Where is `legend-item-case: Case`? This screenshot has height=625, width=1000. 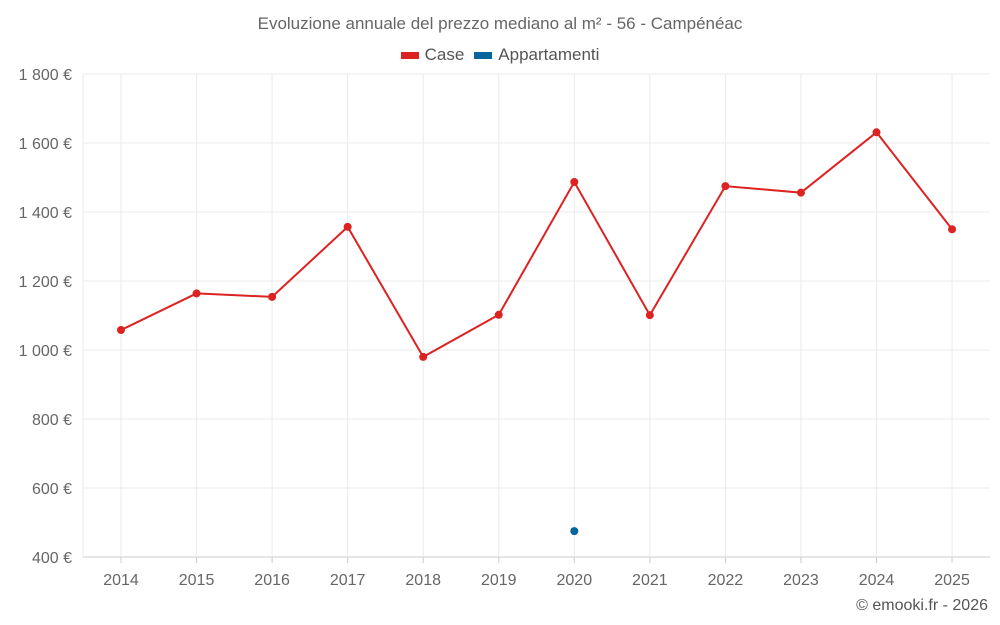 legend-item-case: Case is located at coordinates (432, 55).